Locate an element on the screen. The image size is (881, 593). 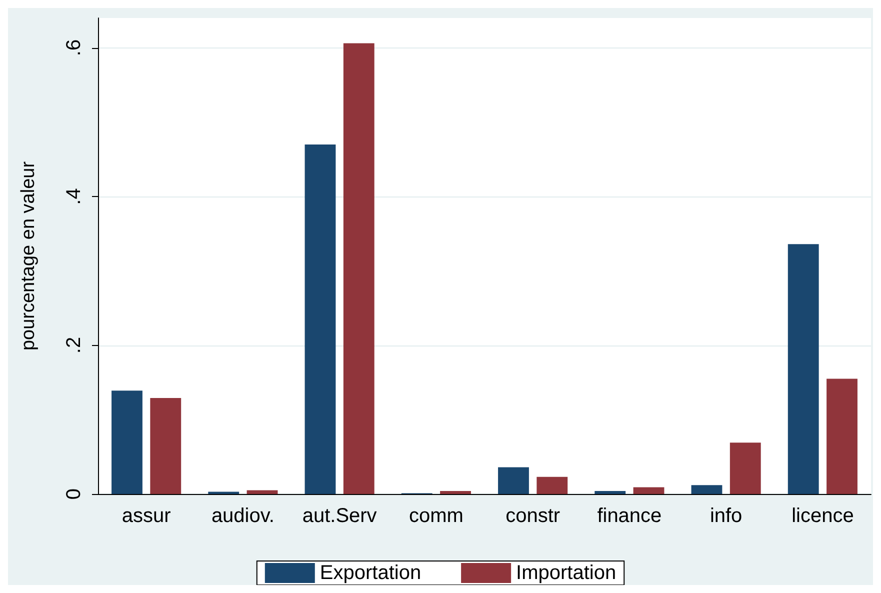
x-tick-label: audiov. is located at coordinates (242, 516).